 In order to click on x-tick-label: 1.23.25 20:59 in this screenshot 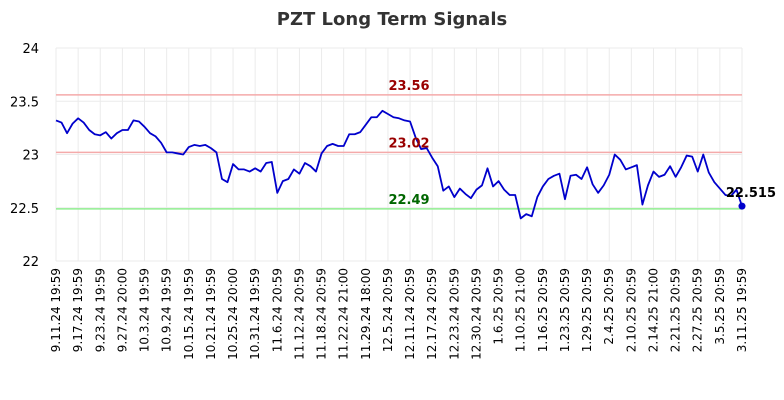, I will do `click(565, 310)`.